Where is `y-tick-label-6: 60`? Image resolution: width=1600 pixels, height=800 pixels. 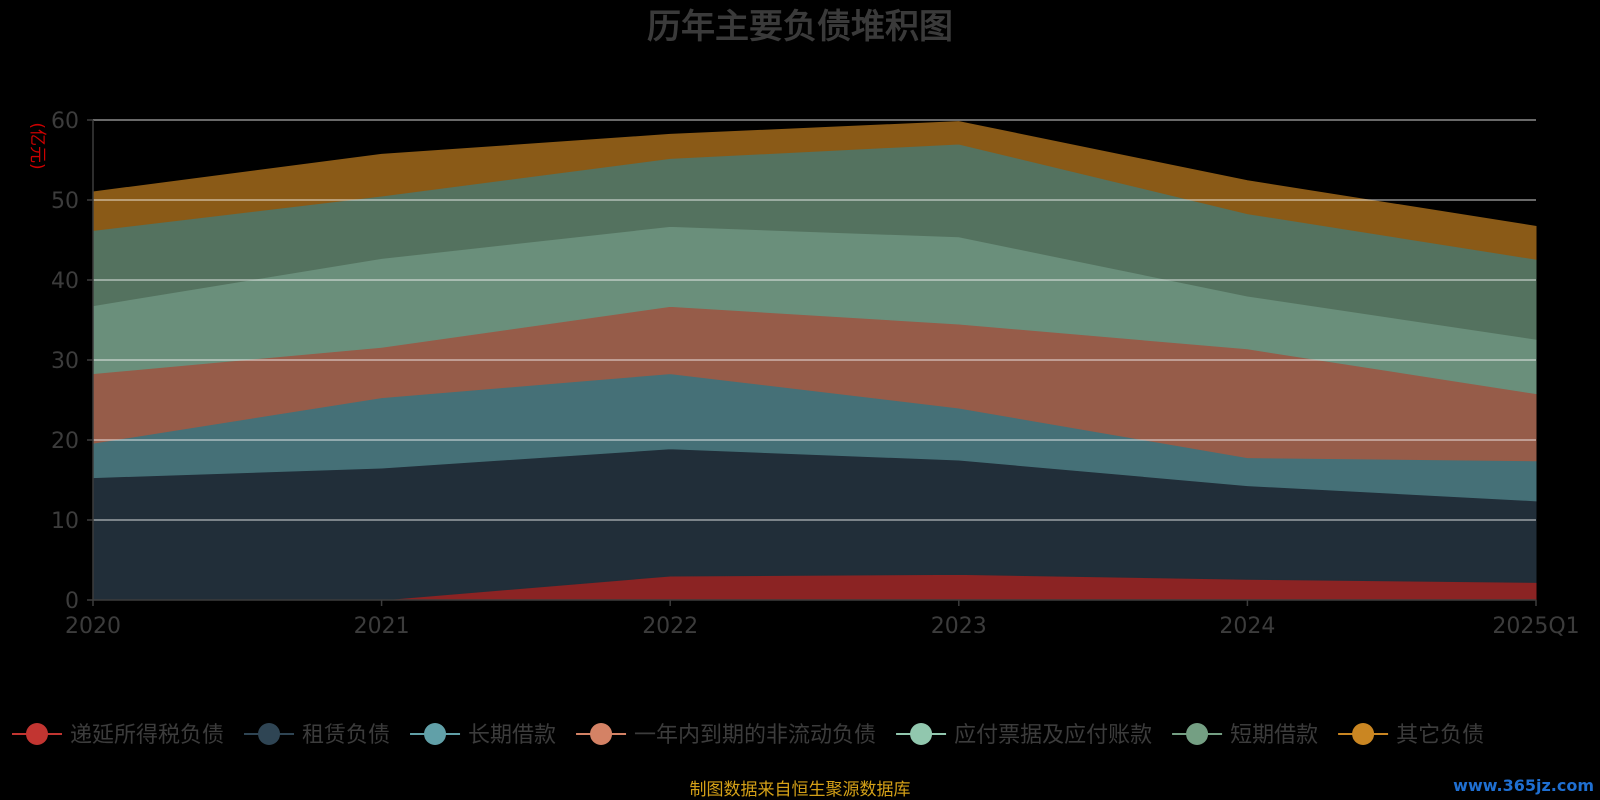
y-tick-label-6: 60 is located at coordinates (65, 121).